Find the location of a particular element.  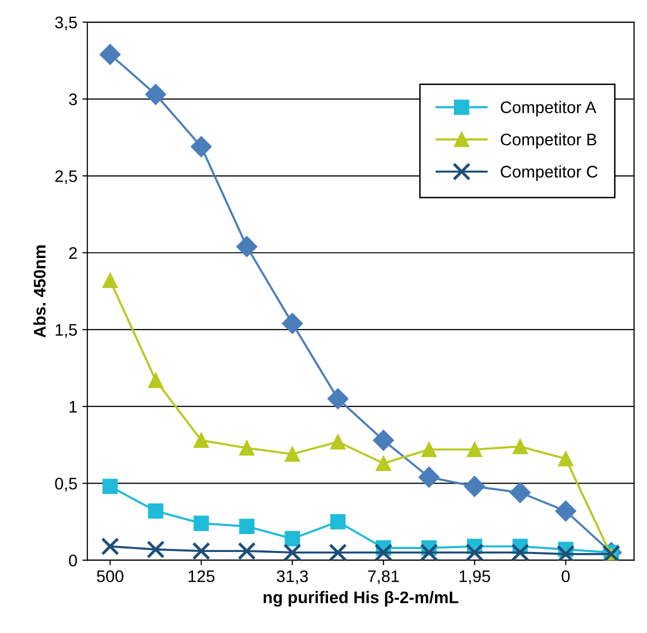

x-tick-label: 0 is located at coordinates (566, 576).